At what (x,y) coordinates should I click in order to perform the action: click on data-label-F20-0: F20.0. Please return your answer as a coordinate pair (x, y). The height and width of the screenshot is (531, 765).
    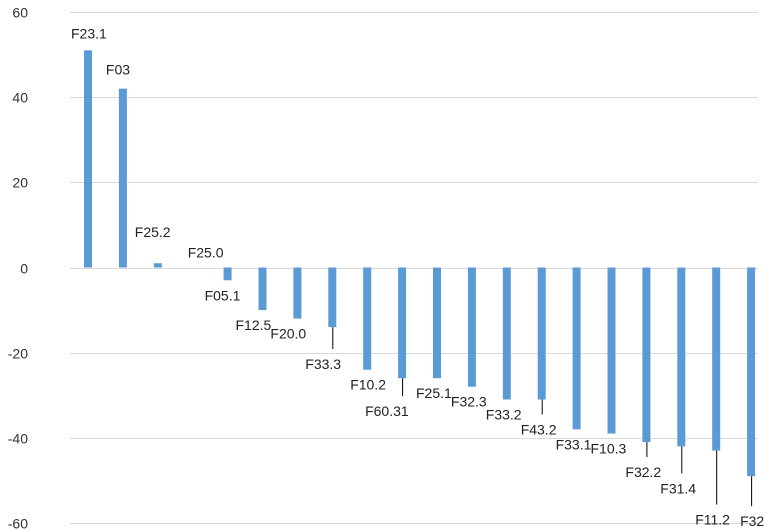
    Looking at the image, I should click on (288, 334).